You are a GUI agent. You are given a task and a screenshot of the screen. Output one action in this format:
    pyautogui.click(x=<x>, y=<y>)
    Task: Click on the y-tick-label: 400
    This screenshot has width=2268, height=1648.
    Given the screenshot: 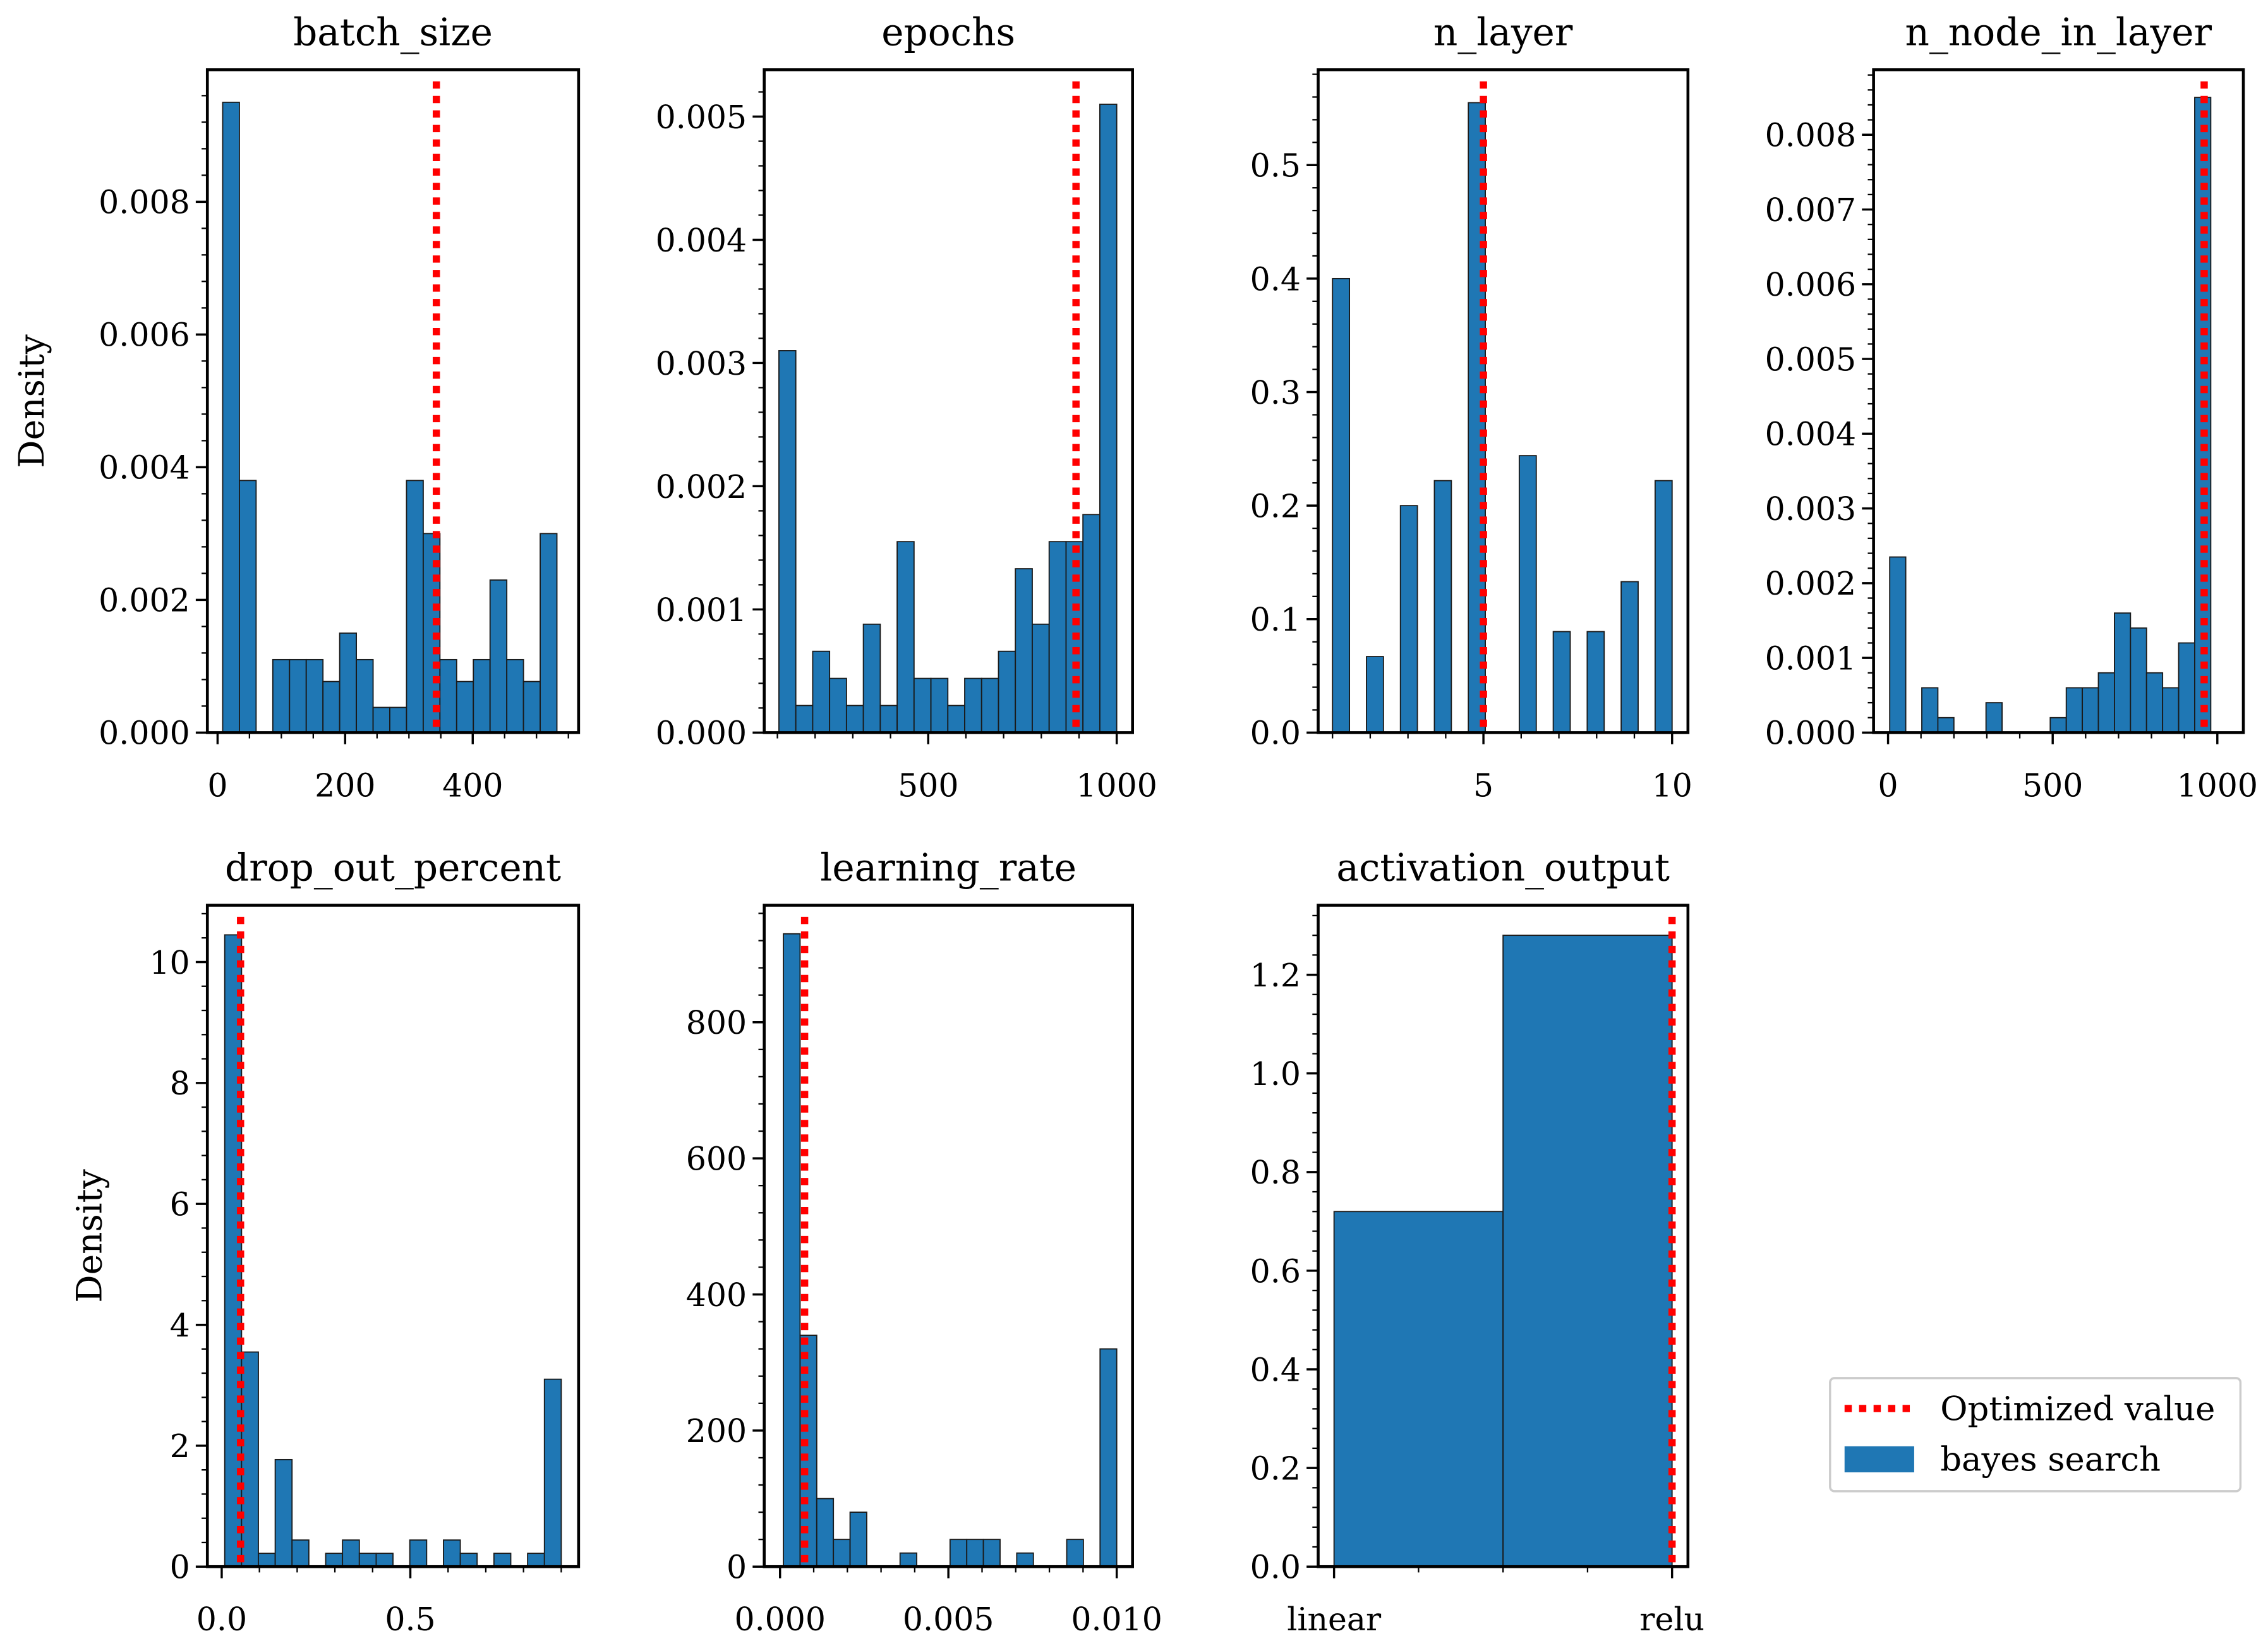 What is the action you would take?
    pyautogui.click(x=717, y=1295)
    